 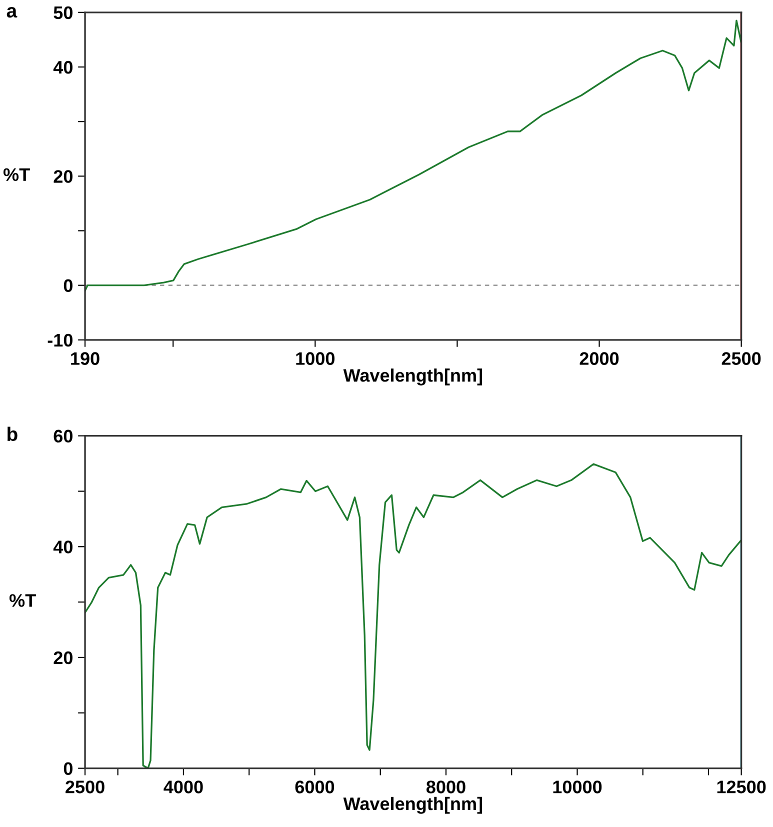 What do you see at coordinates (315, 358) in the screenshot?
I see `x-tick-label: 1000` at bounding box center [315, 358].